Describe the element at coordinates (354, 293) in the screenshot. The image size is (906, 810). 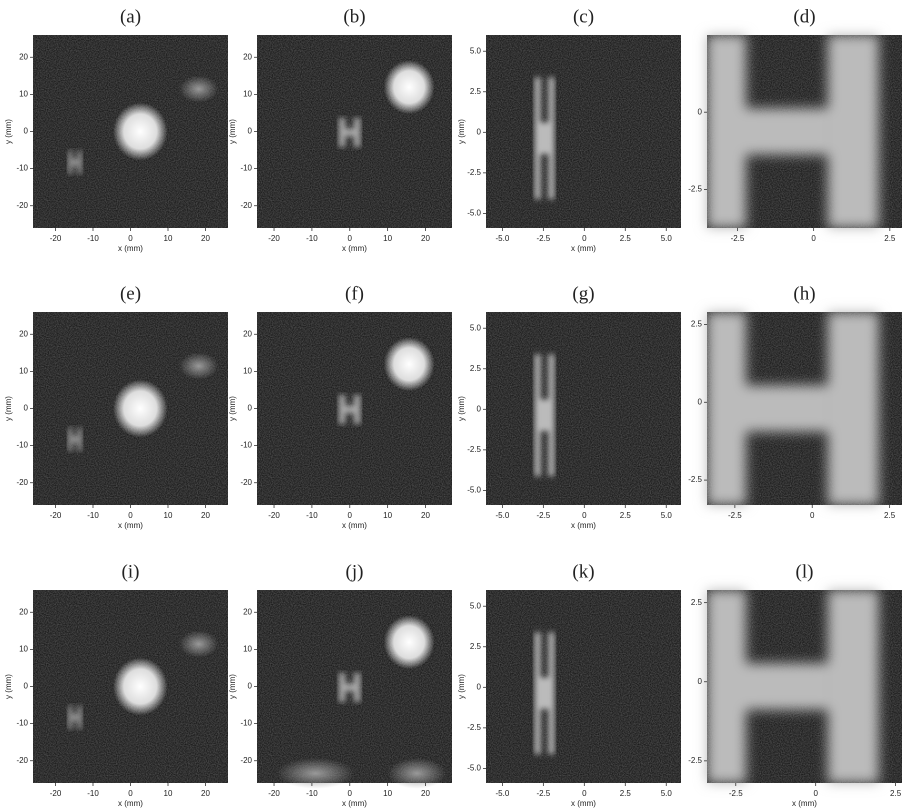
I see `panel-label: (f)` at that location.